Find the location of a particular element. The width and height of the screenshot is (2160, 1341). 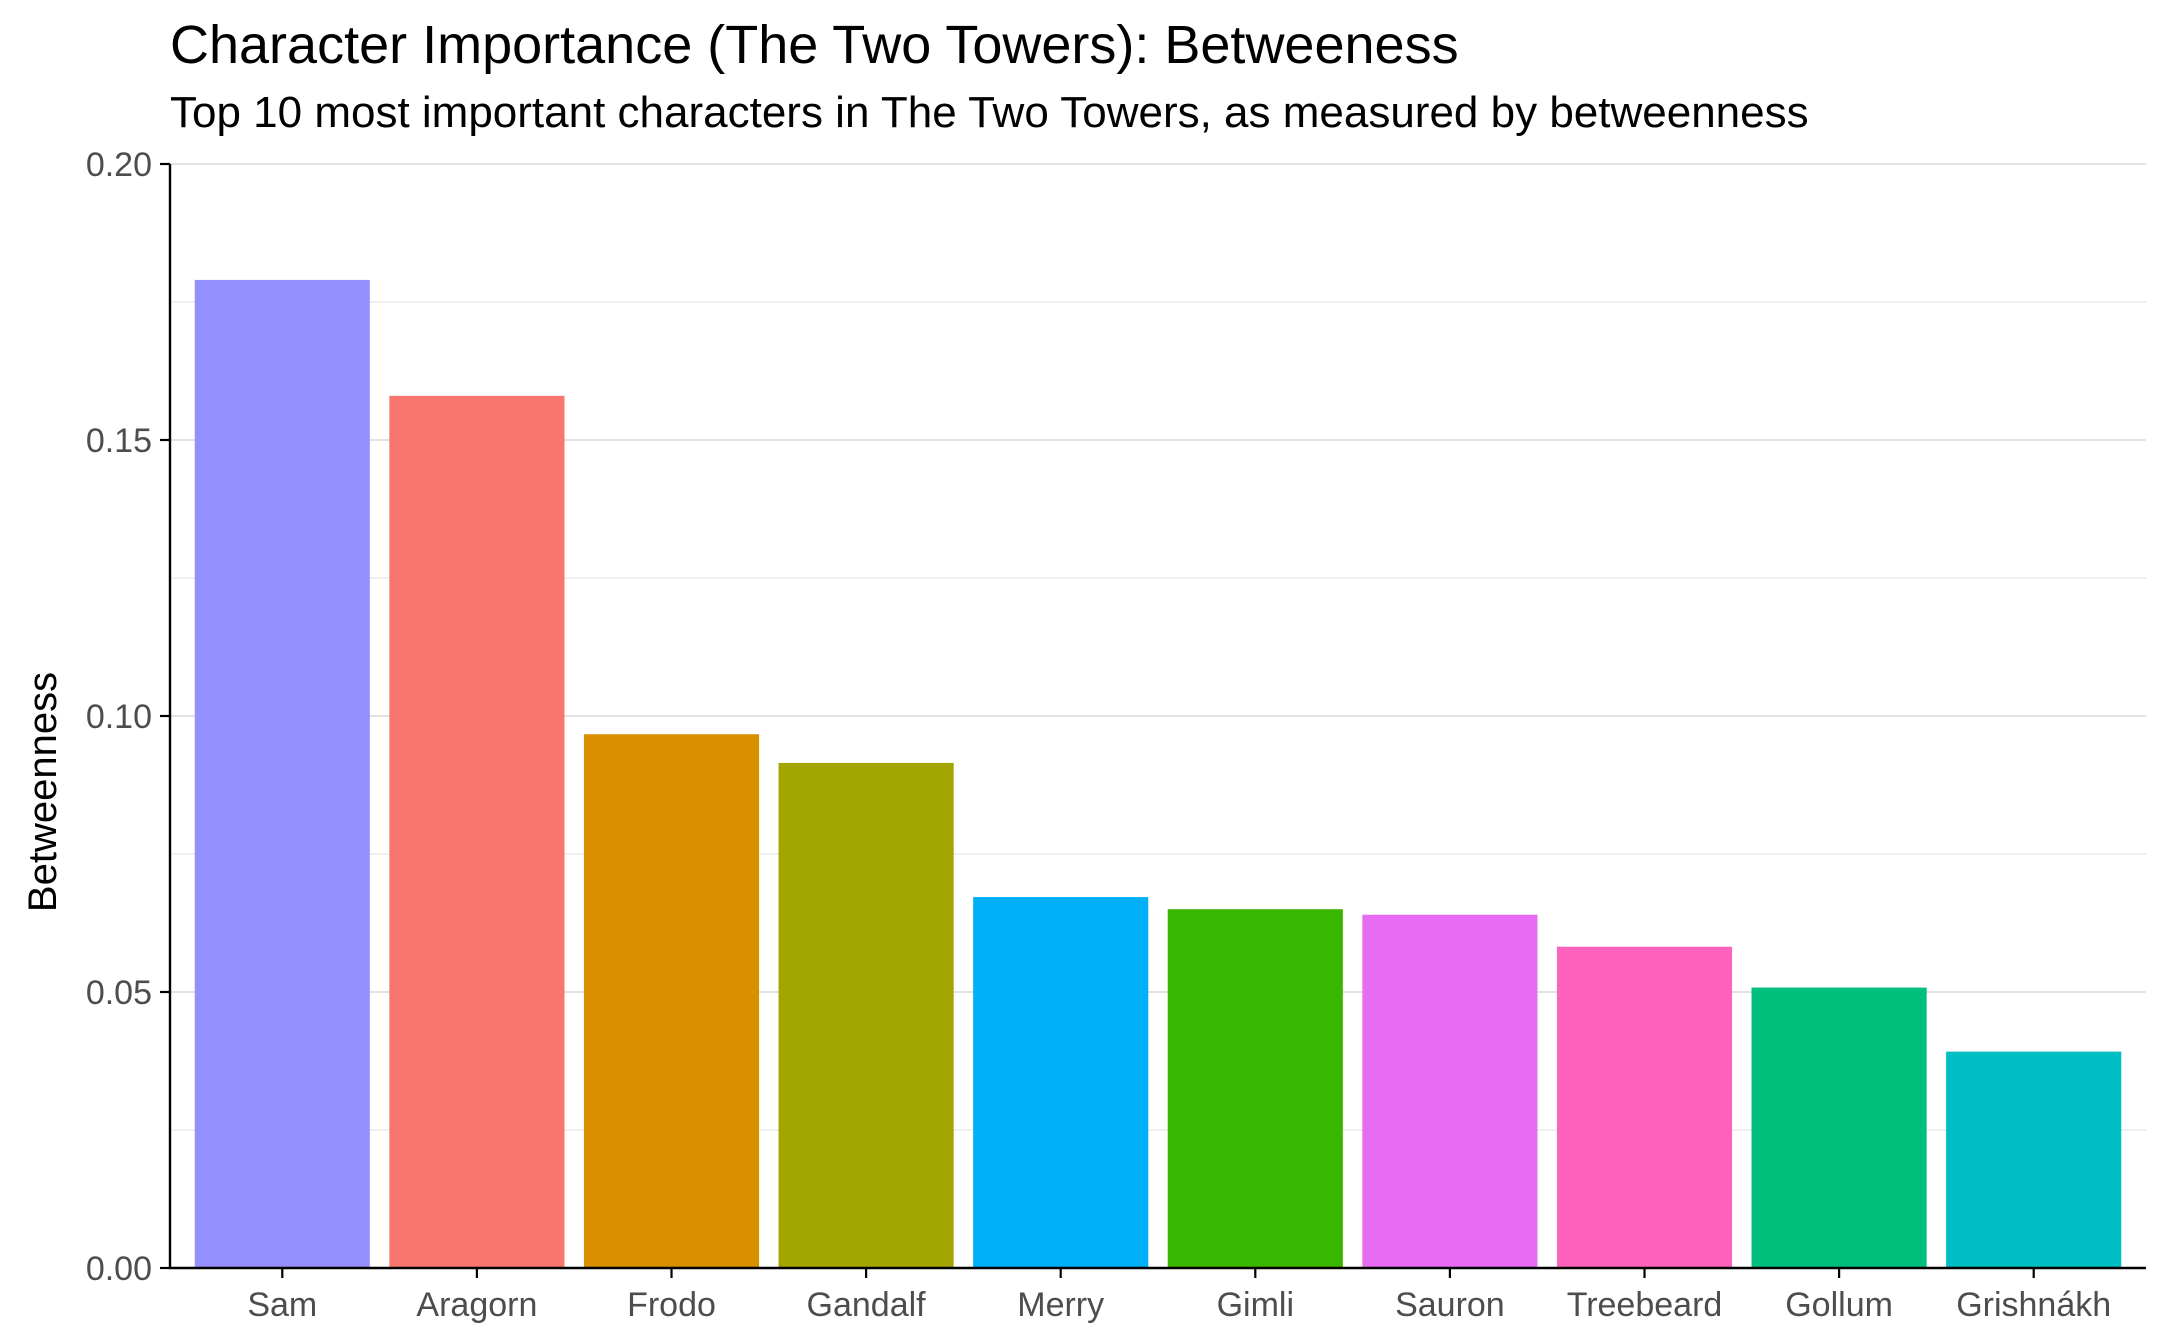

bar-treebeard is located at coordinates (1644, 1107).